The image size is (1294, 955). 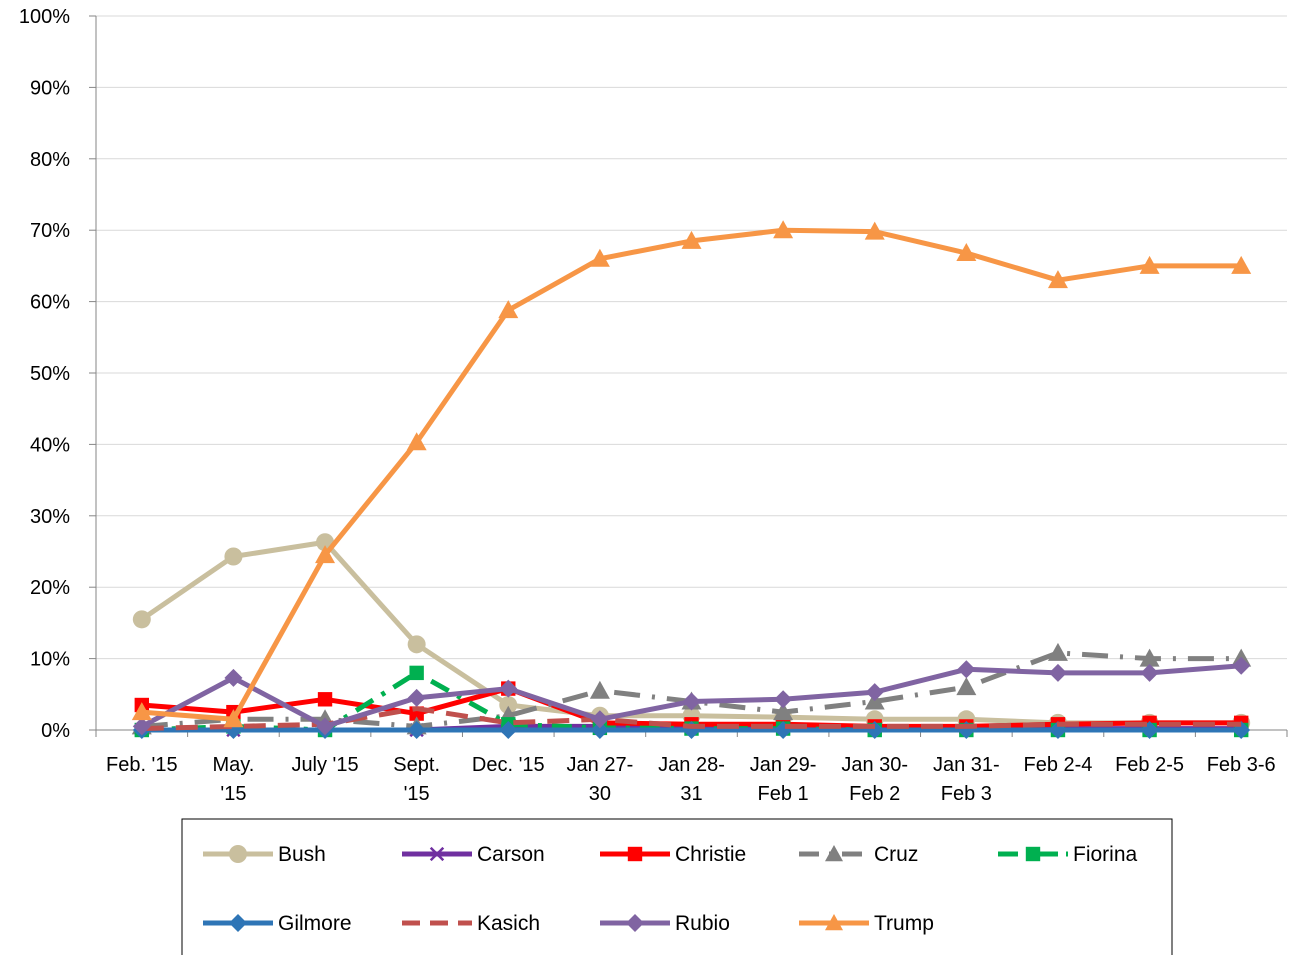 I want to click on legend-label-fiorina: Fiorina, so click(x=1105, y=854).